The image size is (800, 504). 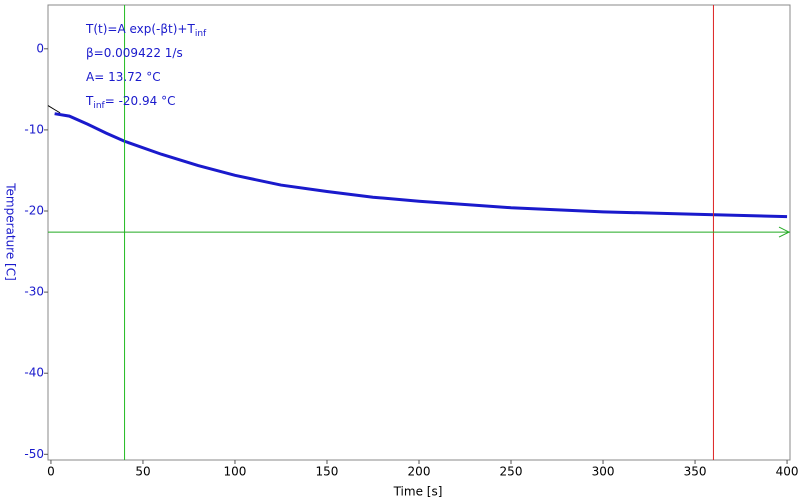 I want to click on annotation: Tinf= -20.94 °C, so click(x=130, y=102).